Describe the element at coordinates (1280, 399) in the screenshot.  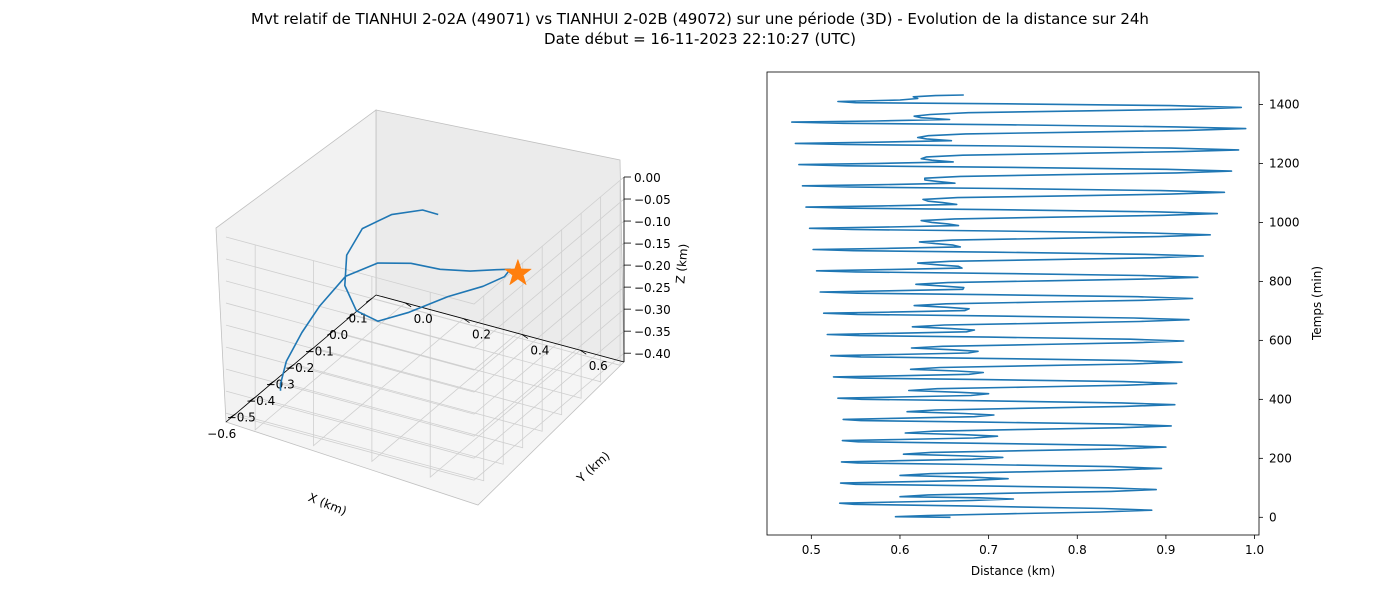
I see `y-tick-label: 400` at that location.